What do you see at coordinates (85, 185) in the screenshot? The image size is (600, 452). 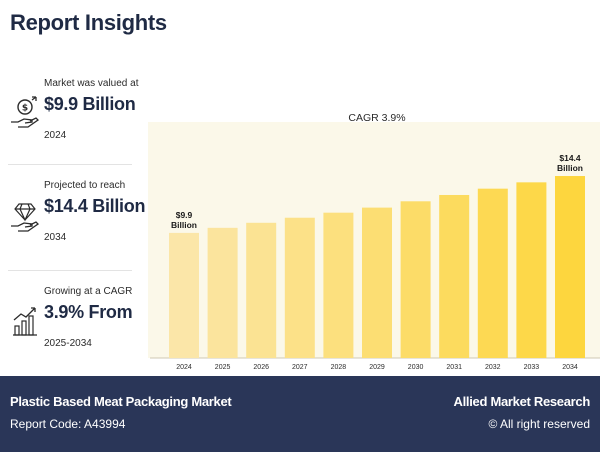 I see `stat-label: Projected to reach` at bounding box center [85, 185].